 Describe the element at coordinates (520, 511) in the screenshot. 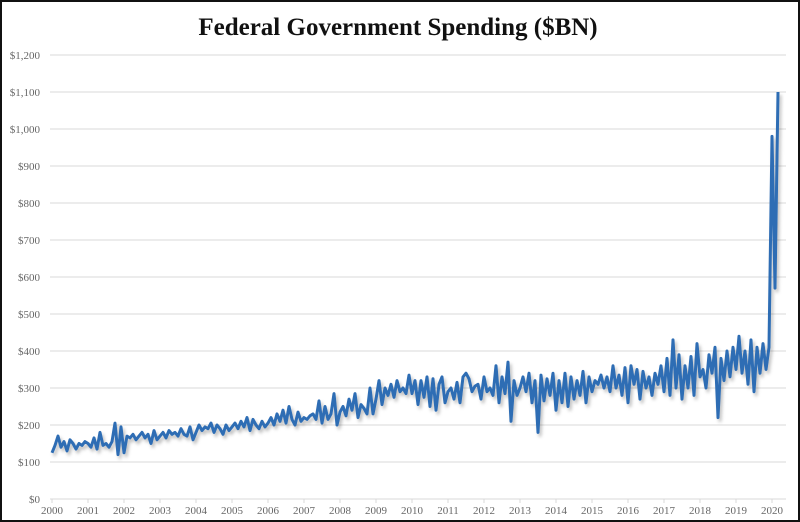

I see `x-tick-label: 2013` at that location.